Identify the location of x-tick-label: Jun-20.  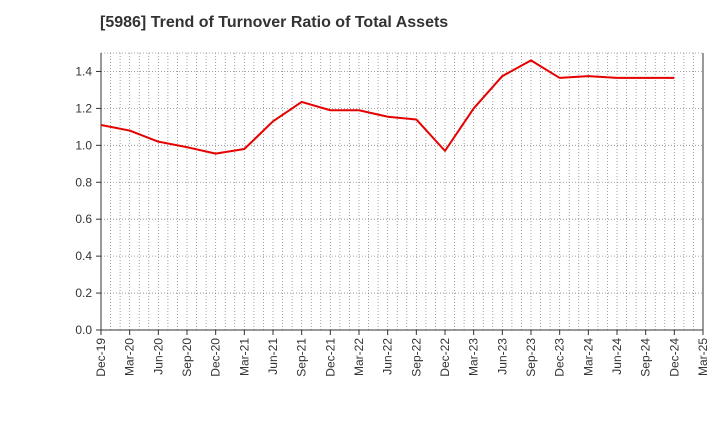
(158, 356).